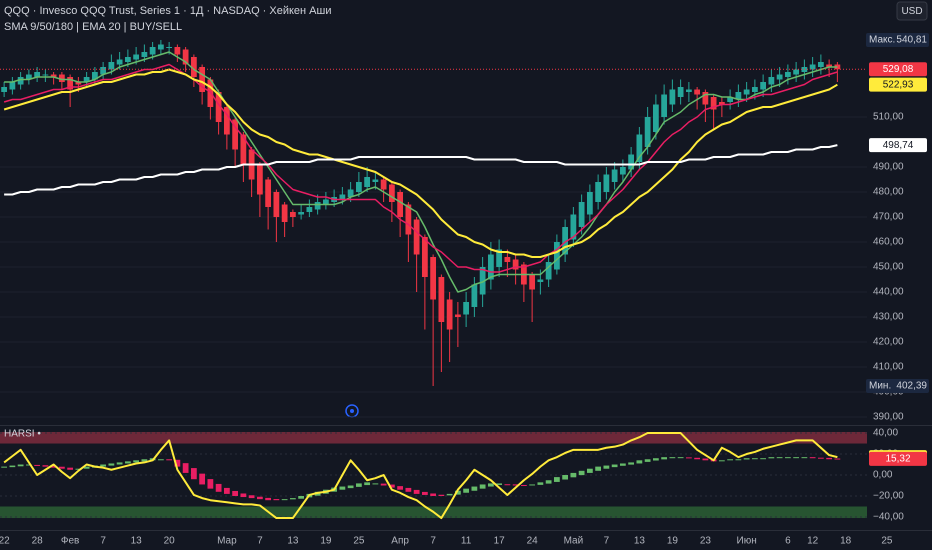  What do you see at coordinates (885, 433) in the screenshot?
I see `y-tick-label: 40,00` at bounding box center [885, 433].